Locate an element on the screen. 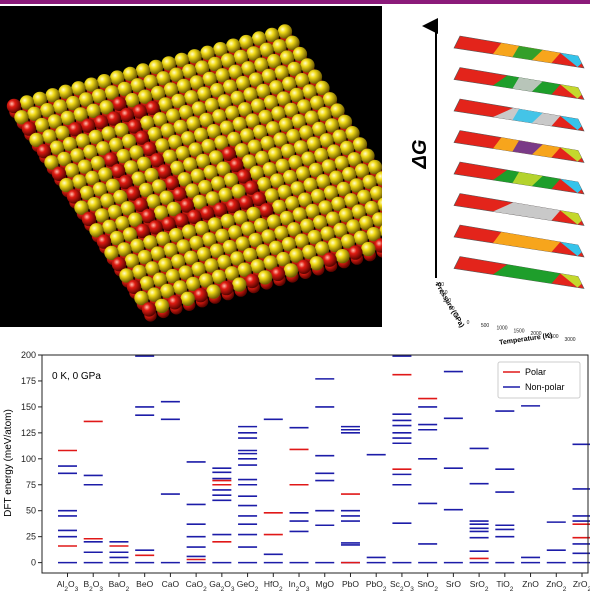  y-tick-label: 50 is located at coordinates (31, 511).